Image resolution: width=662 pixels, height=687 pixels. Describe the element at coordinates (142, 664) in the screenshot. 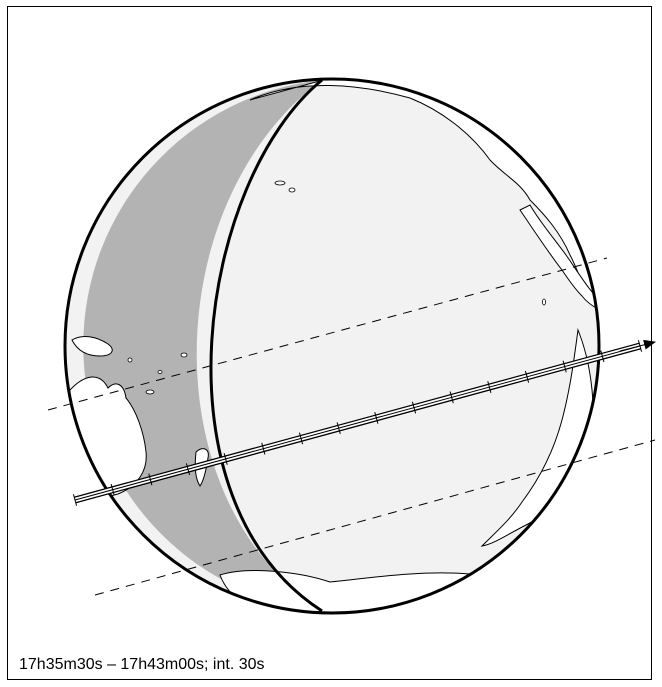

I see `map-caption: 17h35m30s – 17h43m00s; int. 30s` at that location.